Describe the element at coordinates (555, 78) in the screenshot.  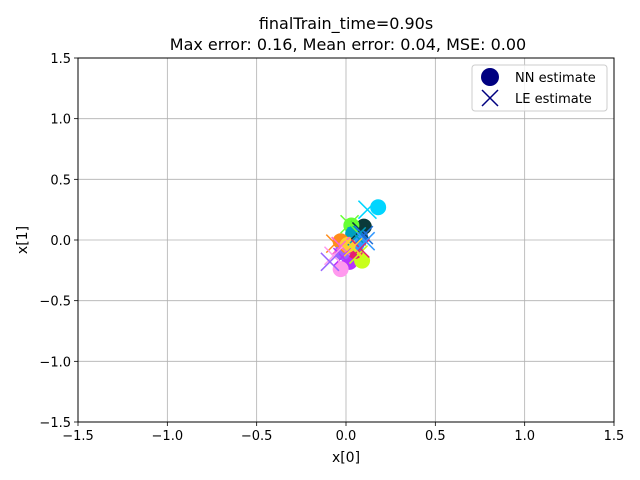
I see `legend-nn-label: NN estimate` at that location.